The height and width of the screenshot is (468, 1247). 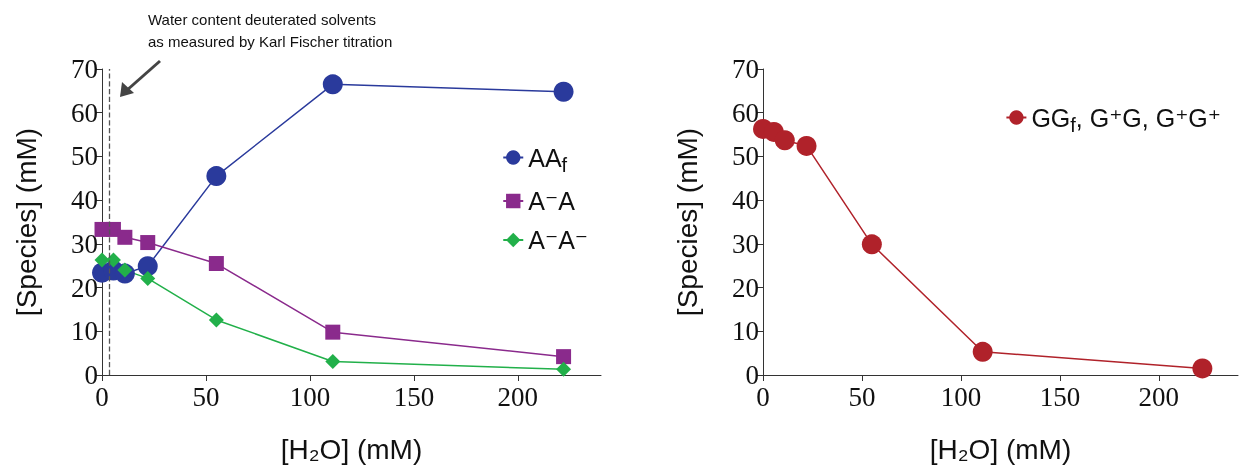 What do you see at coordinates (558, 240) in the screenshot?
I see `legend-label: A⁻A⁻` at bounding box center [558, 240].